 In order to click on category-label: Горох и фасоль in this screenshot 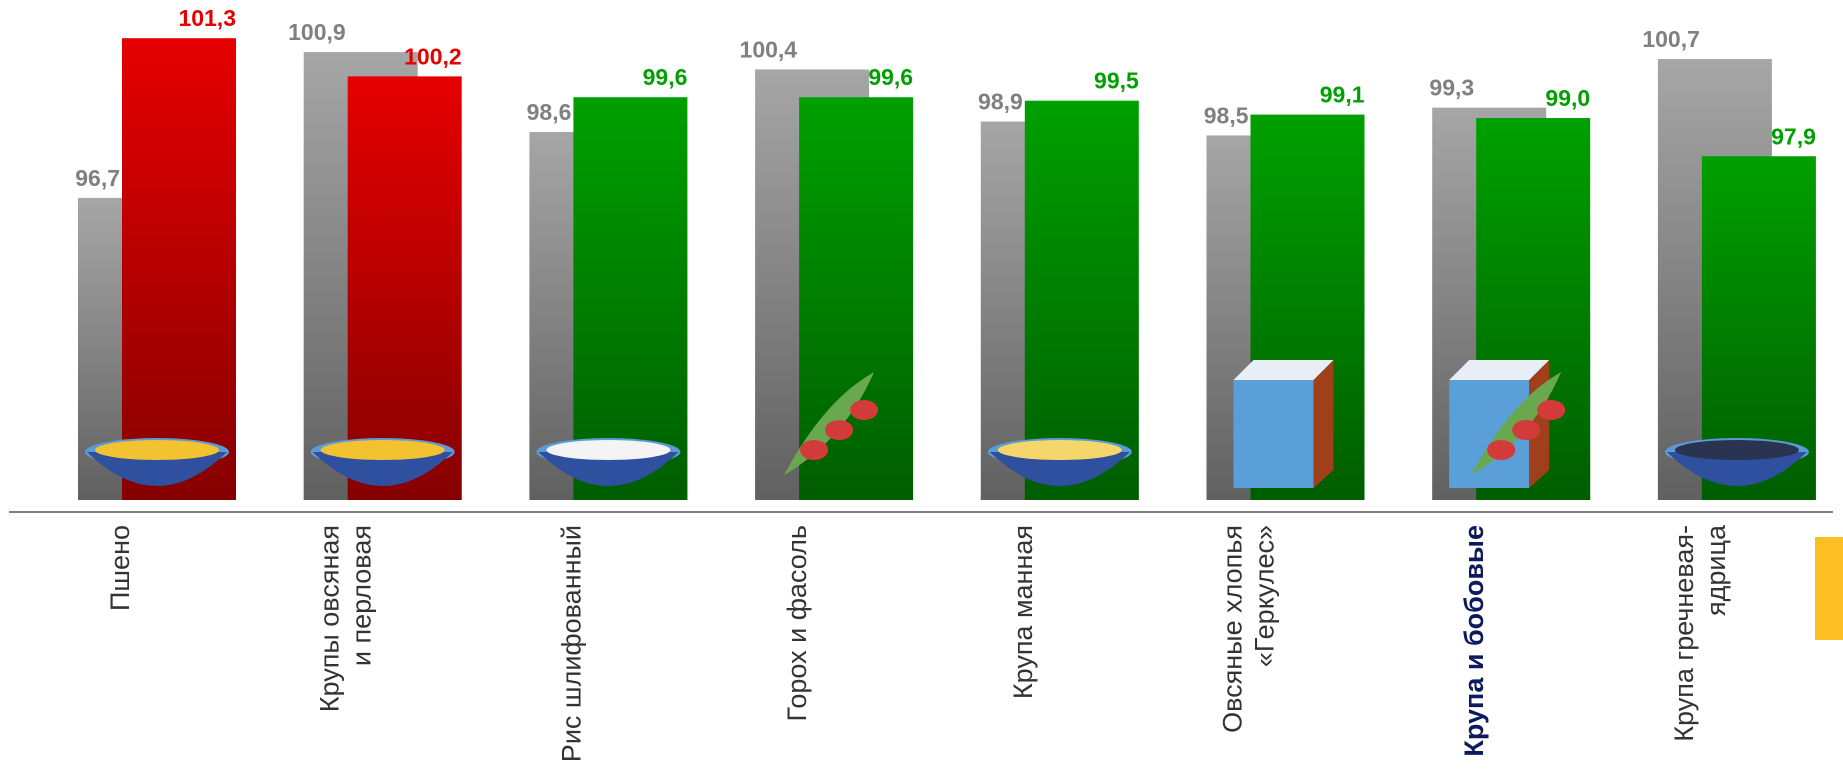, I will do `click(797, 623)`.